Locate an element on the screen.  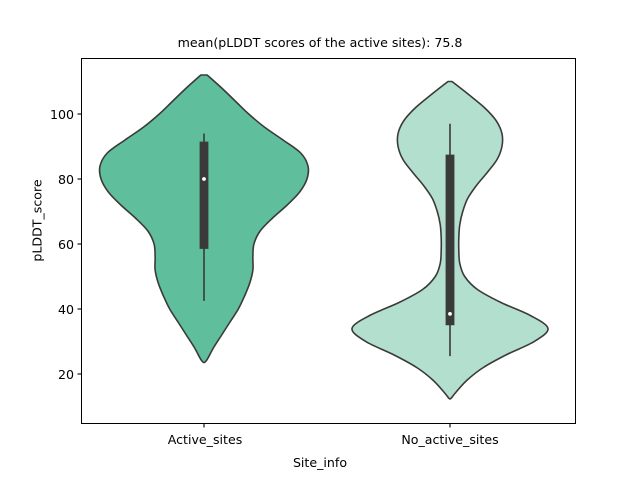
ytick-label-100: 100 is located at coordinates (61, 114).